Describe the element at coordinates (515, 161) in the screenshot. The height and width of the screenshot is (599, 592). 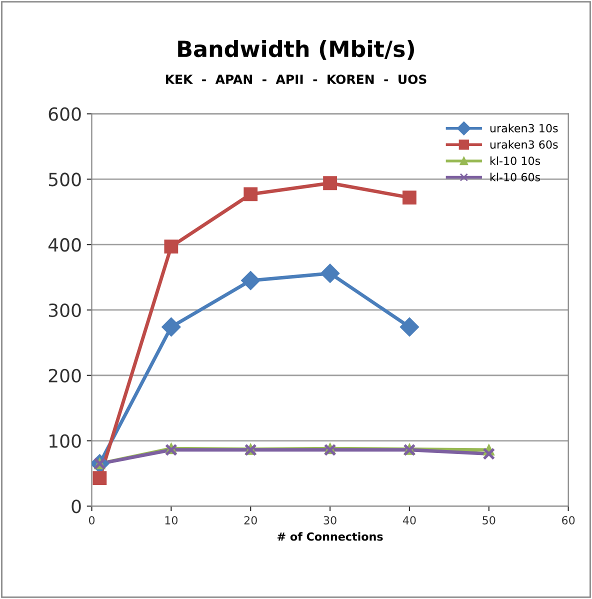
I see `legend-label: kl-10 10s` at that location.